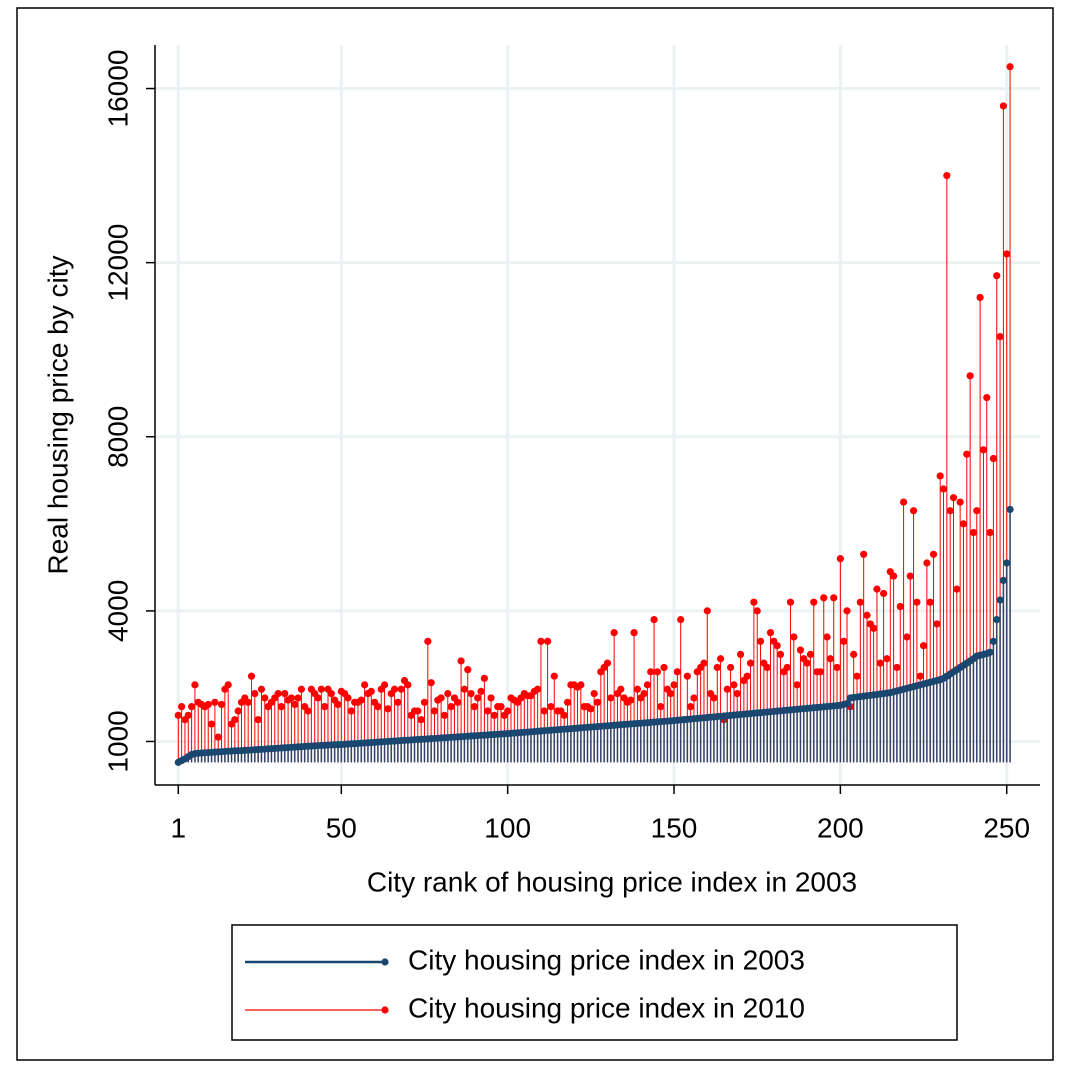  I want to click on x-tick-label: 1, so click(179, 827).